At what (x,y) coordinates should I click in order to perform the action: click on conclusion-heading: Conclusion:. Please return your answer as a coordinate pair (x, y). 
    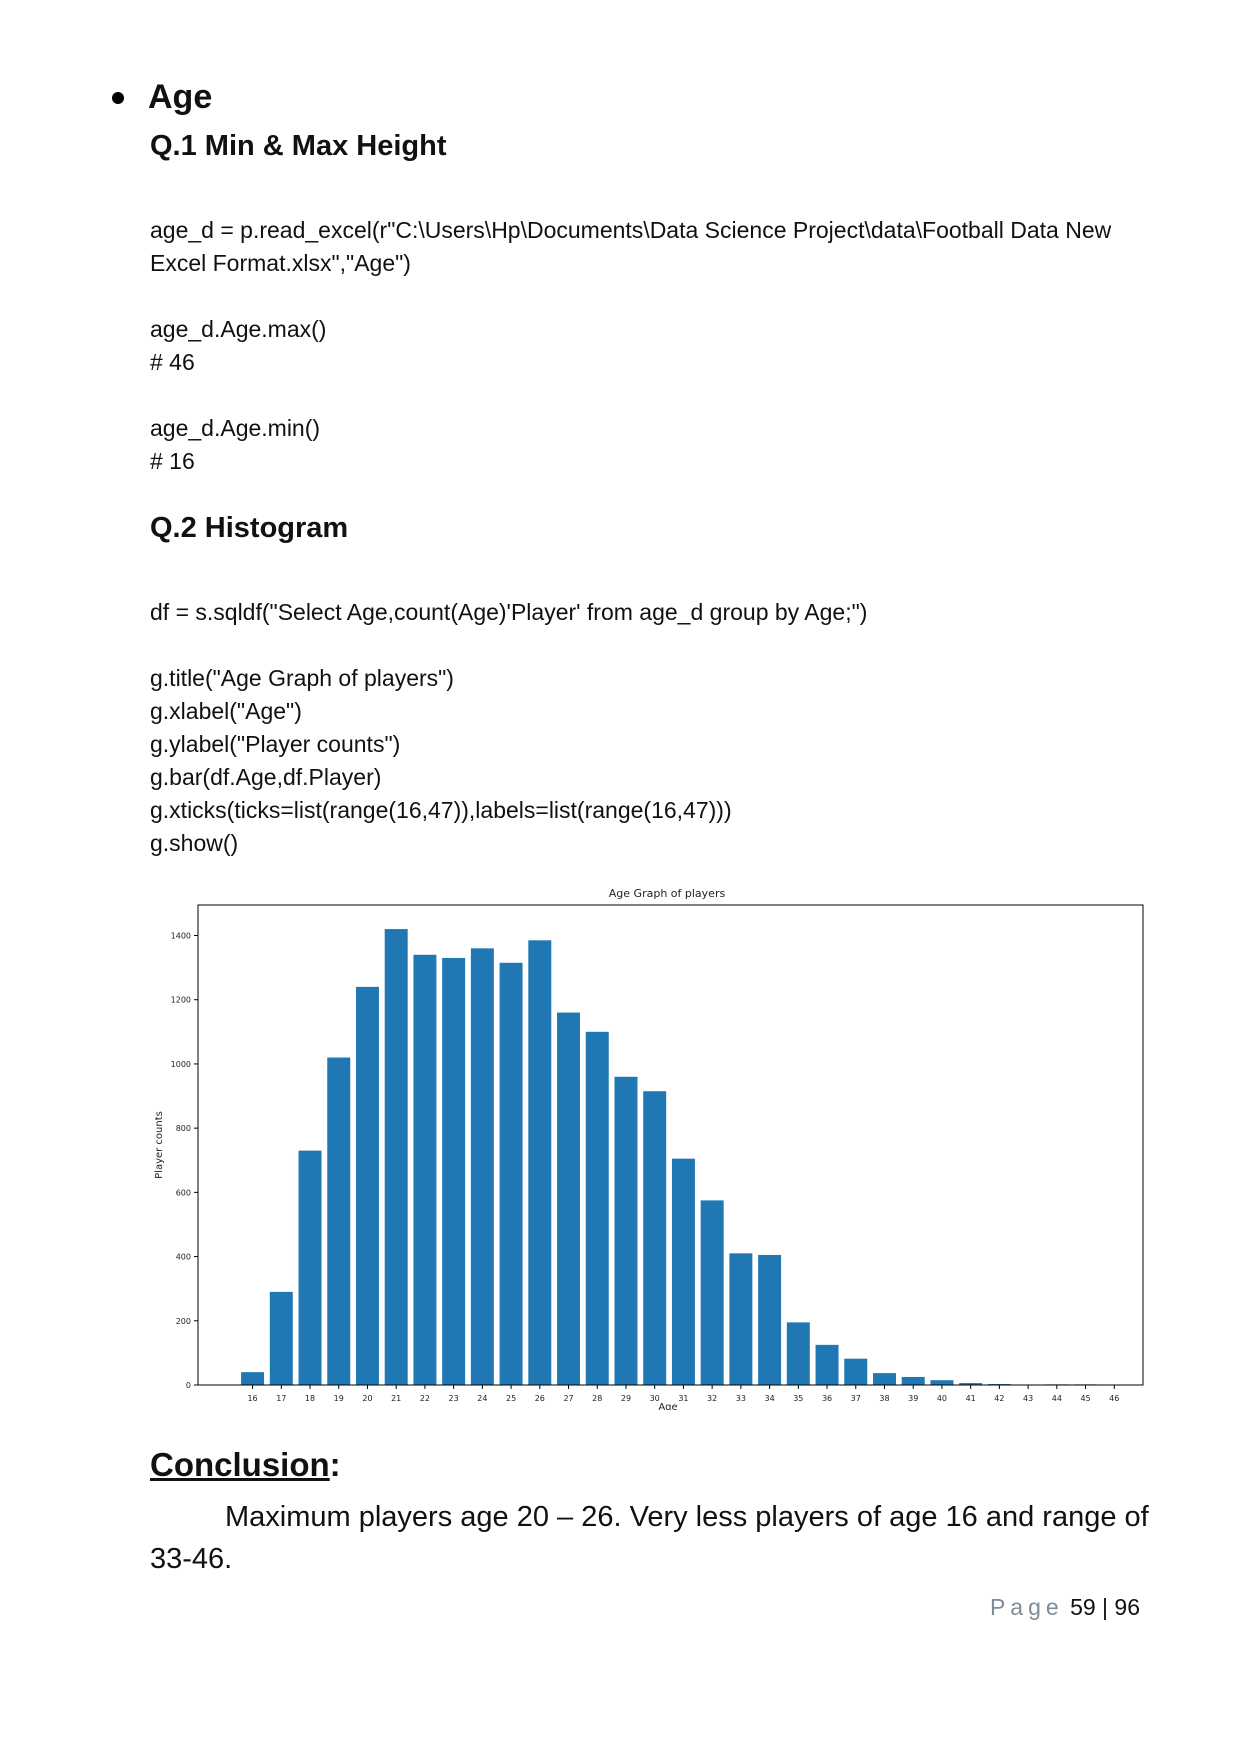
    Looking at the image, I should click on (245, 1465).